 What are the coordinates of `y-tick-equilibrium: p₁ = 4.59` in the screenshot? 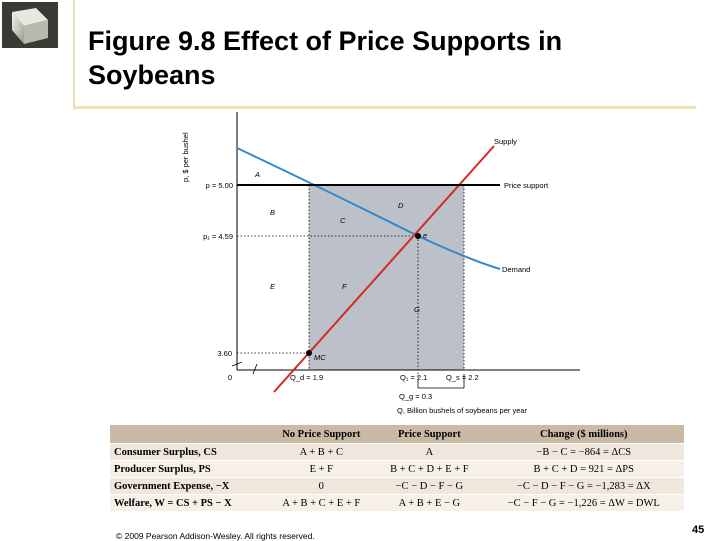 It's located at (218, 236).